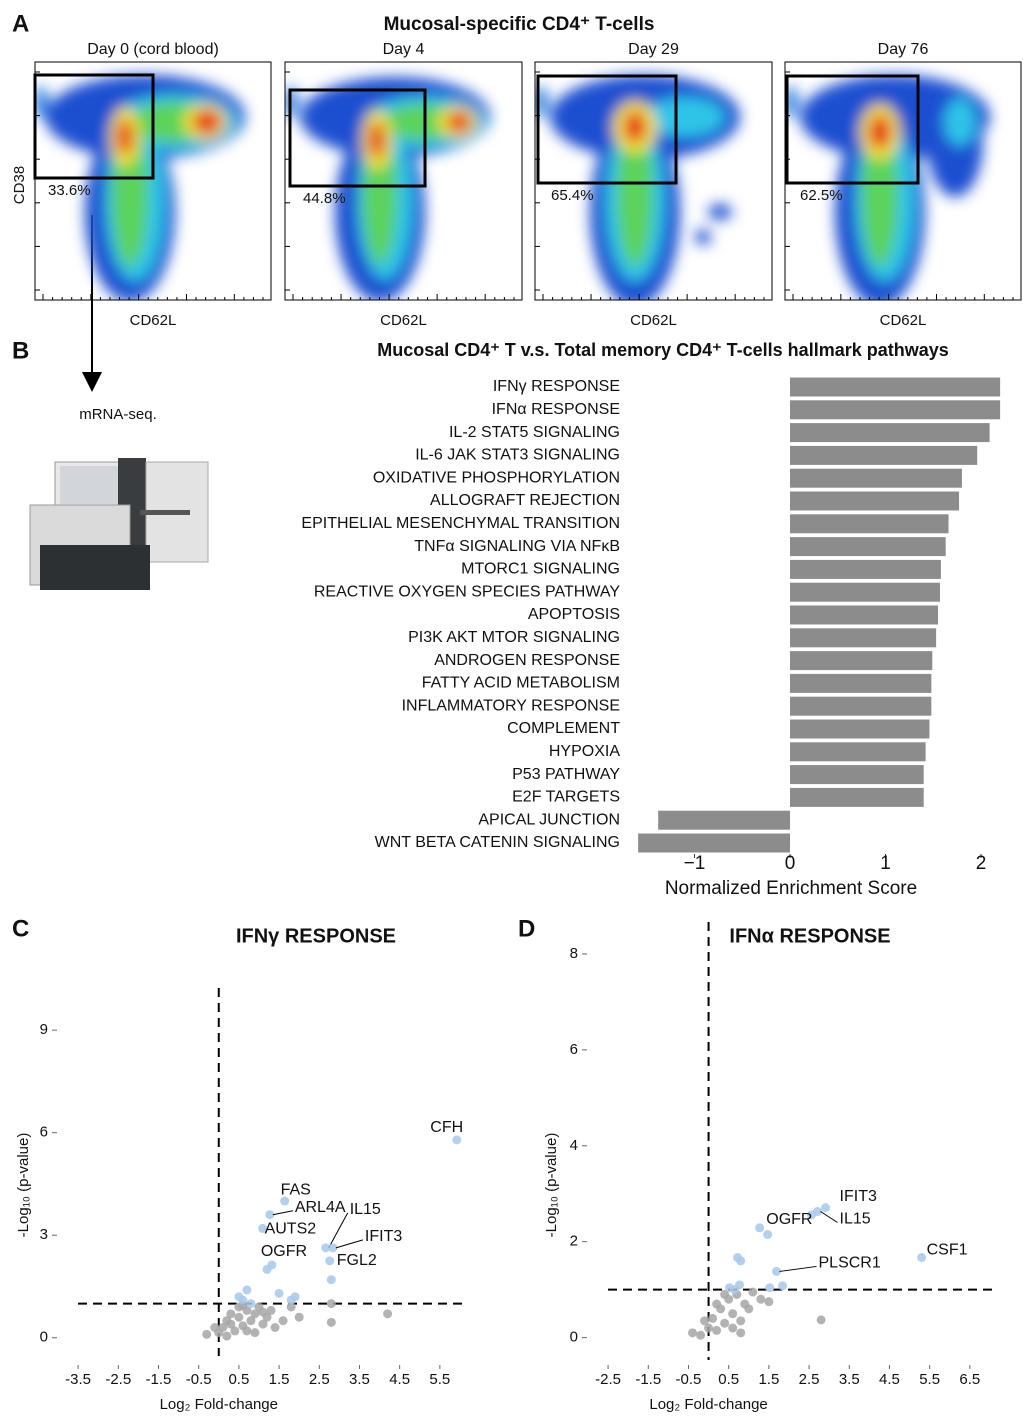 Image resolution: width=1023 pixels, height=1416 pixels. I want to click on gate-label: 65.4%, so click(572, 195).